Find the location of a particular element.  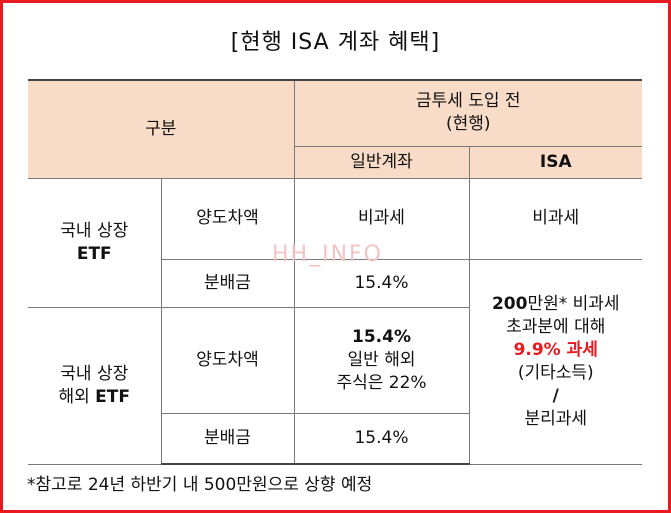

page-title: [현행 ISA 계좌 혜택] is located at coordinates (335, 42).